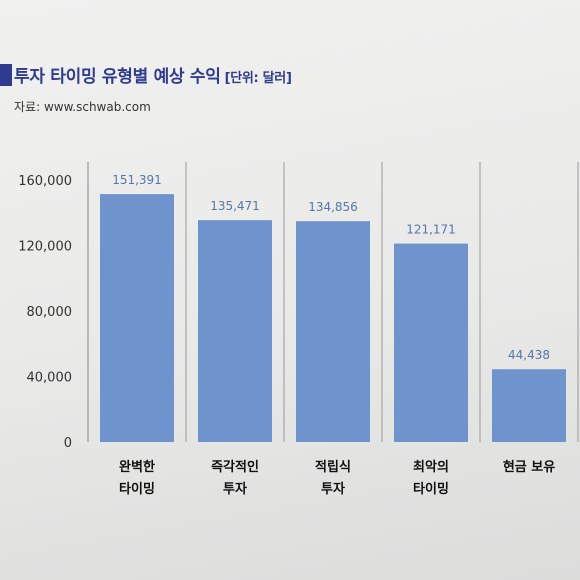 The height and width of the screenshot is (580, 580). Describe the element at coordinates (235, 467) in the screenshot. I see `category-label: 즉각적인` at that location.